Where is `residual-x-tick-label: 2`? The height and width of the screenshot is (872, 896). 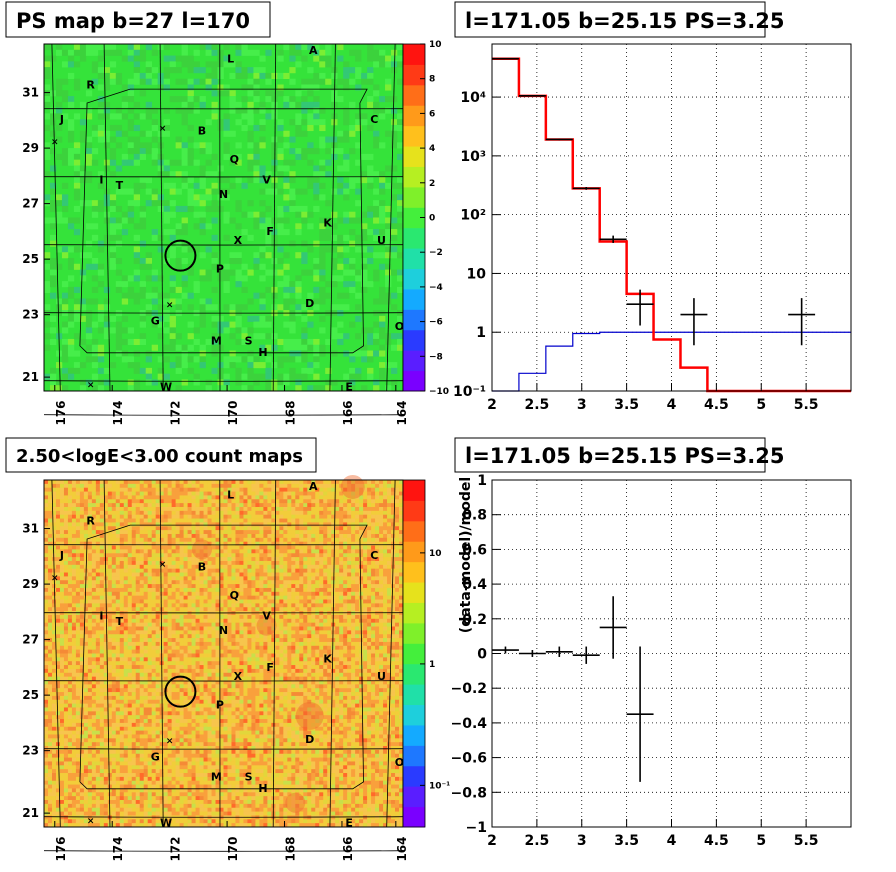 residual-x-tick-label: 2 is located at coordinates (492, 841).